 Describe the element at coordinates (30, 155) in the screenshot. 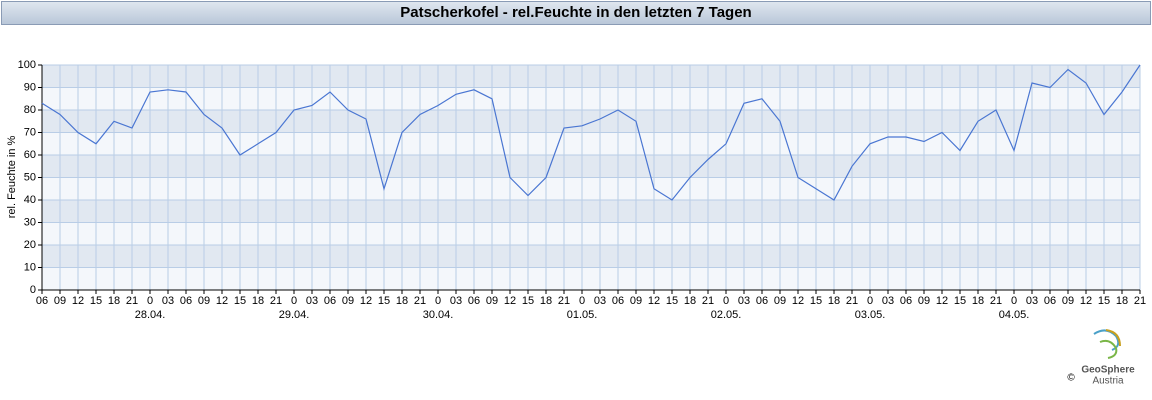

I see `y-tick-label: 60` at that location.